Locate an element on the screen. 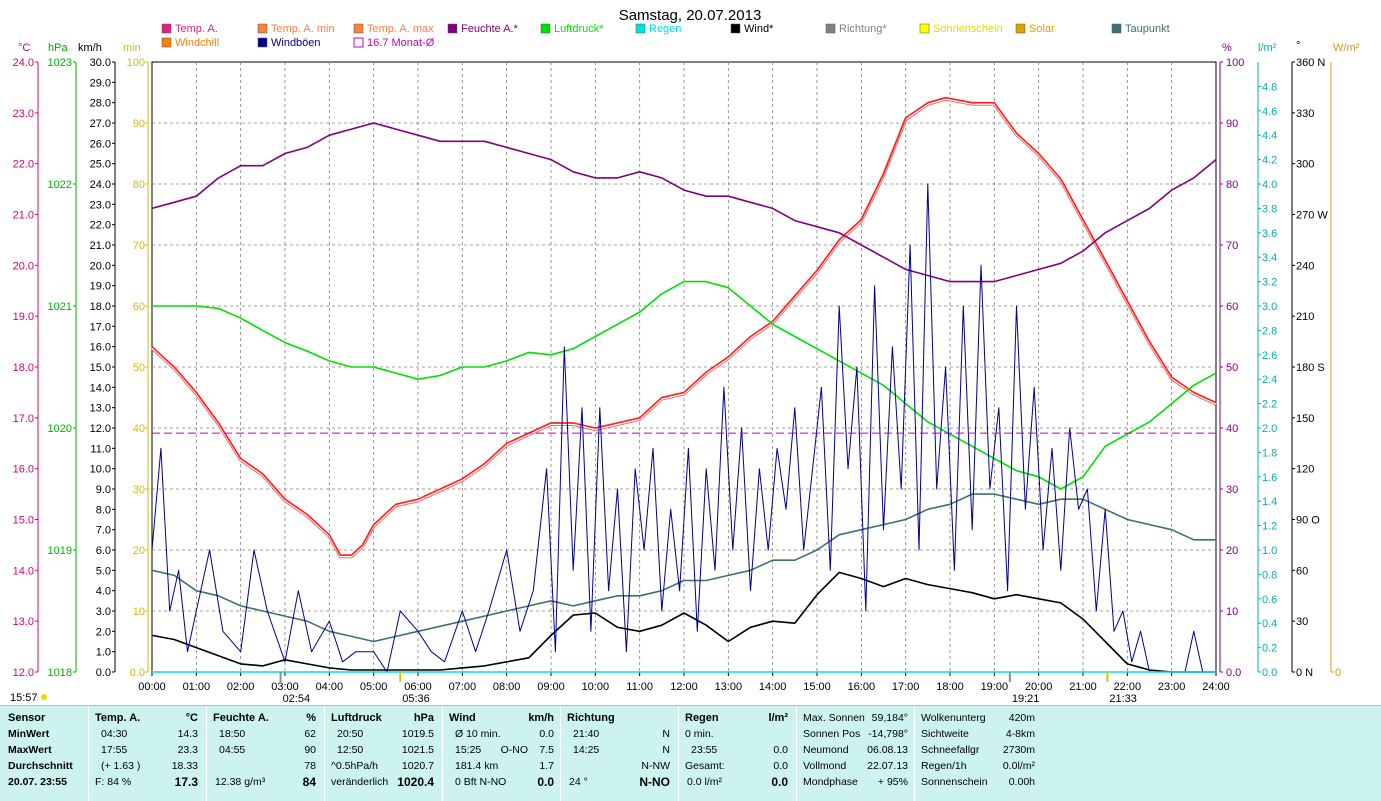 This screenshot has height=801, width=1381. astro-value-full-moon: 22.07.13 is located at coordinates (887, 766).